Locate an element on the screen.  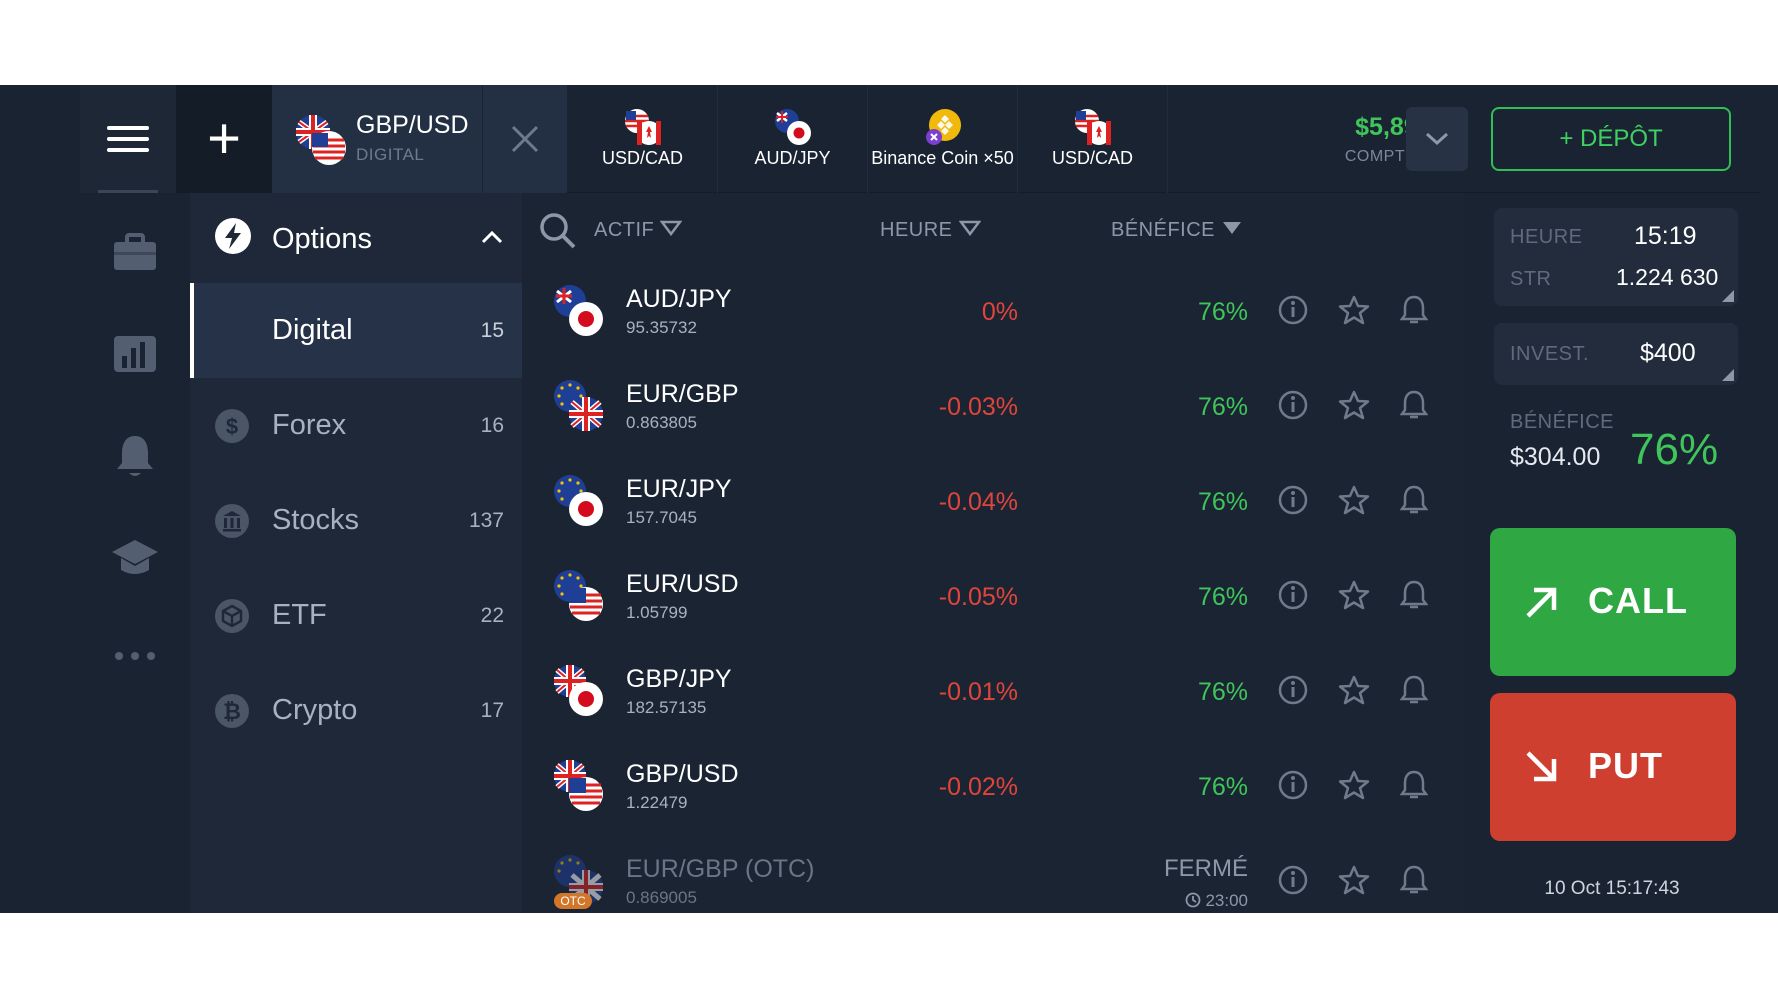
asset-tab-usd-cad-2: USD/CAD is located at coordinates (1093, 139).